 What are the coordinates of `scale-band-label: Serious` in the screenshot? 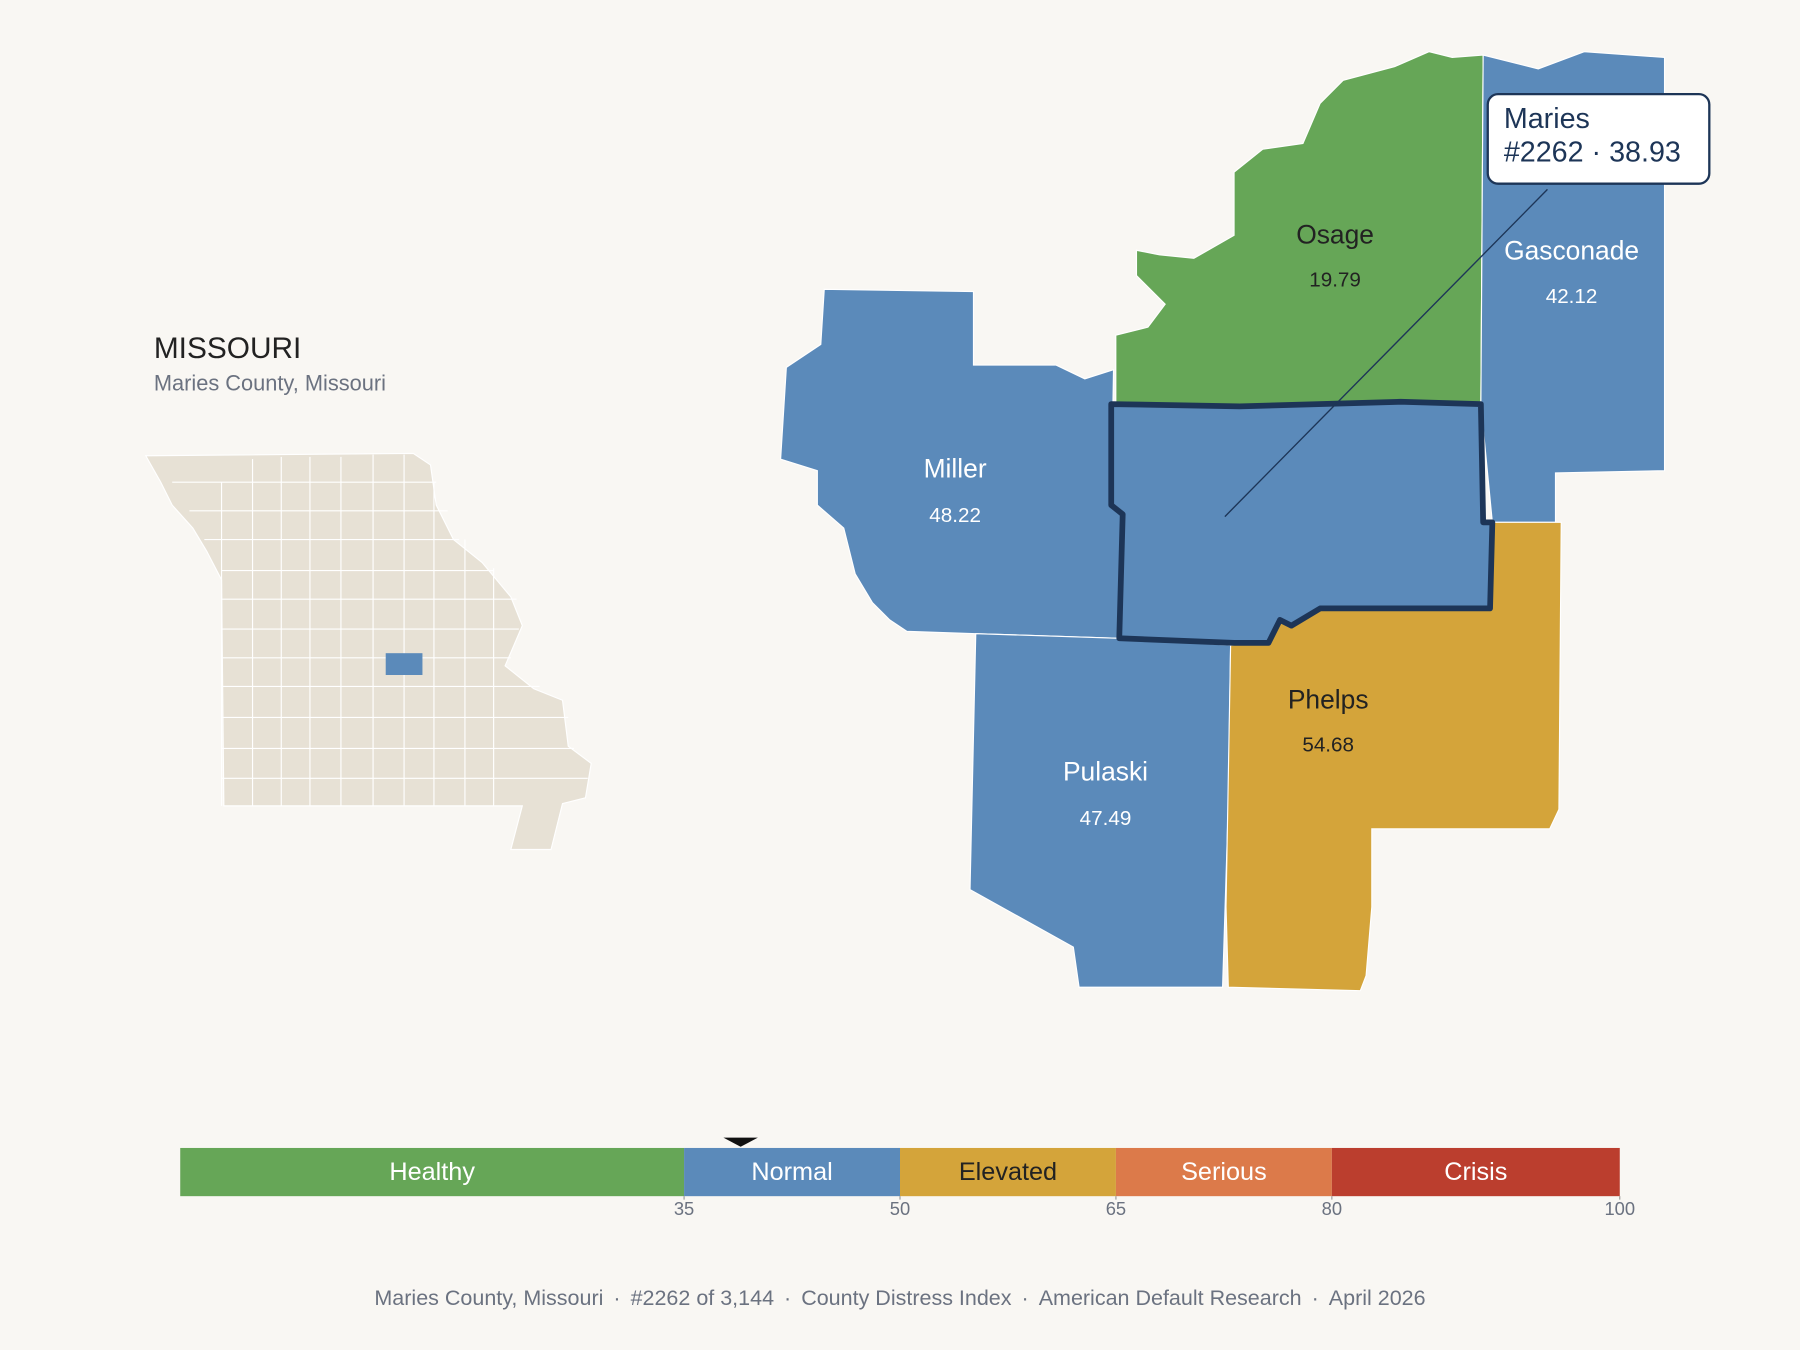 It's located at (1224, 1172).